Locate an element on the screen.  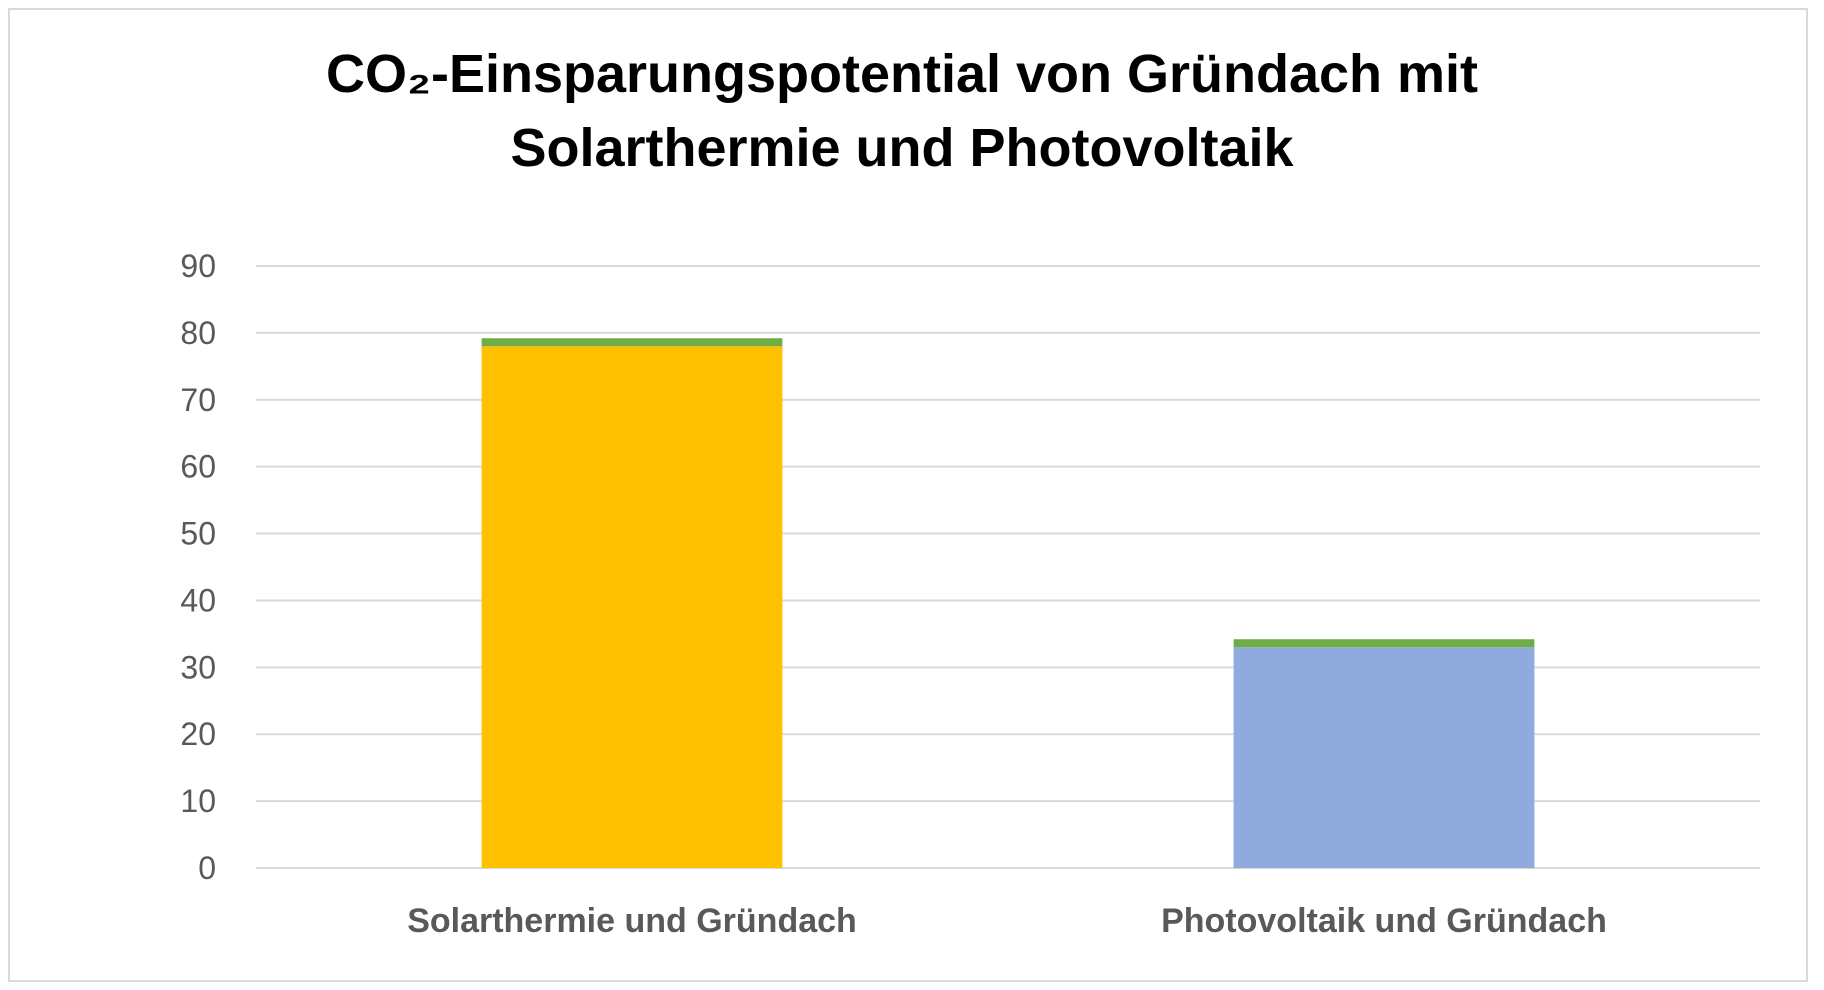
y-tick-label: 70 is located at coordinates (198, 400).